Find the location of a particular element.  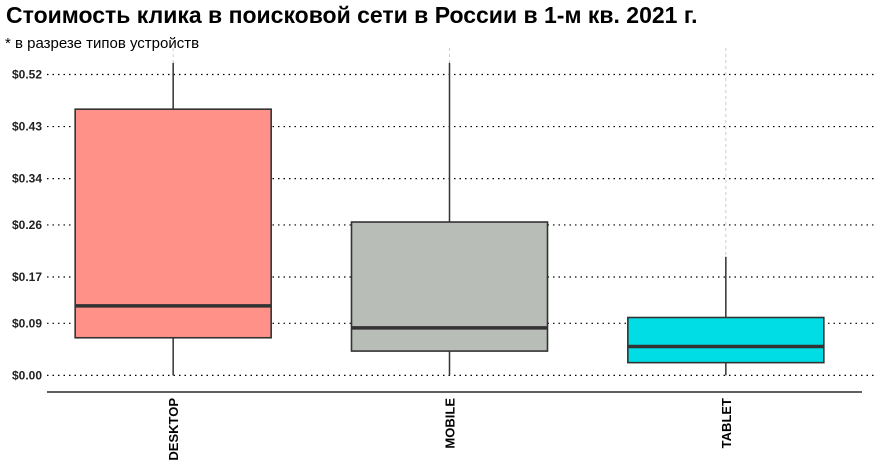

box-desktop is located at coordinates (173, 223).